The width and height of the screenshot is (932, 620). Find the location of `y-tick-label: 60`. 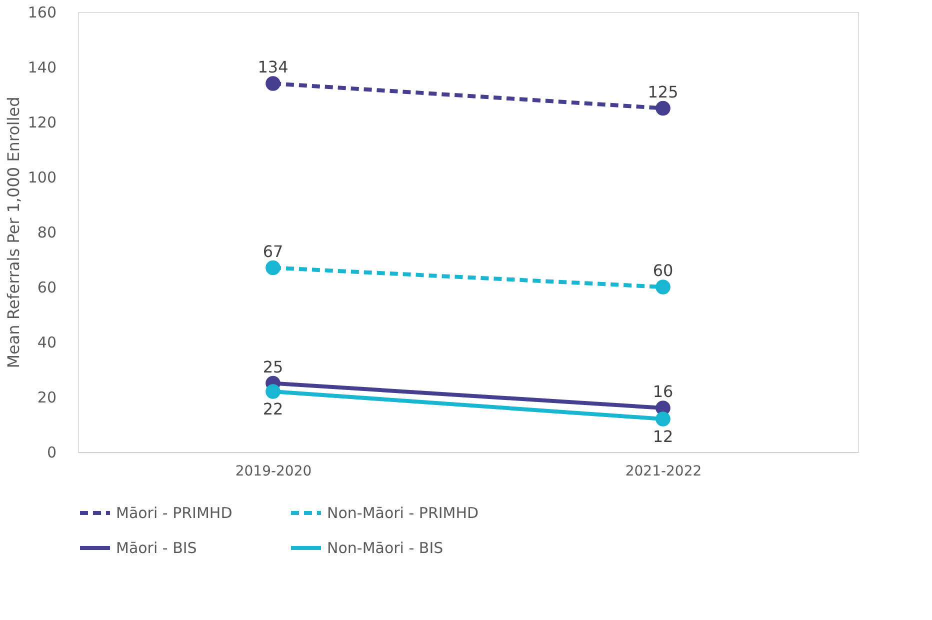

y-tick-label: 60 is located at coordinates (46, 287).